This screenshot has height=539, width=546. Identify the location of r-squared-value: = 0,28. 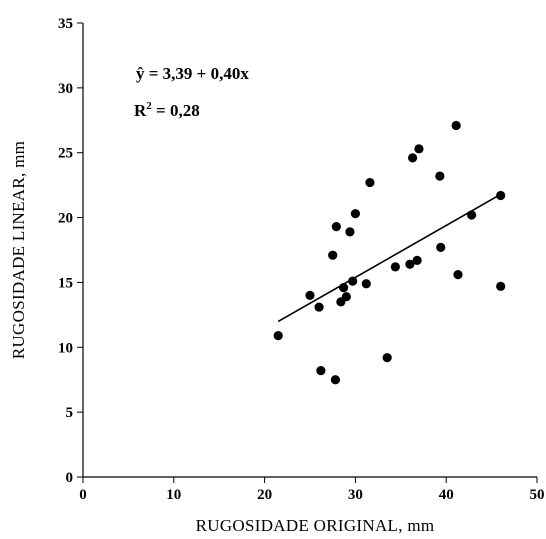
(176, 110).